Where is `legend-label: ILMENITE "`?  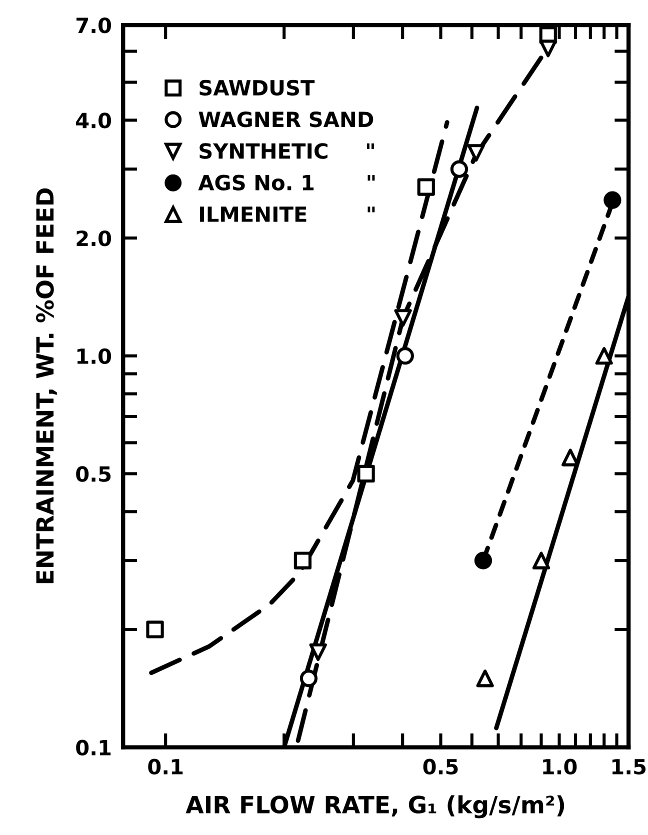
legend-label: ILMENITE " is located at coordinates (287, 214).